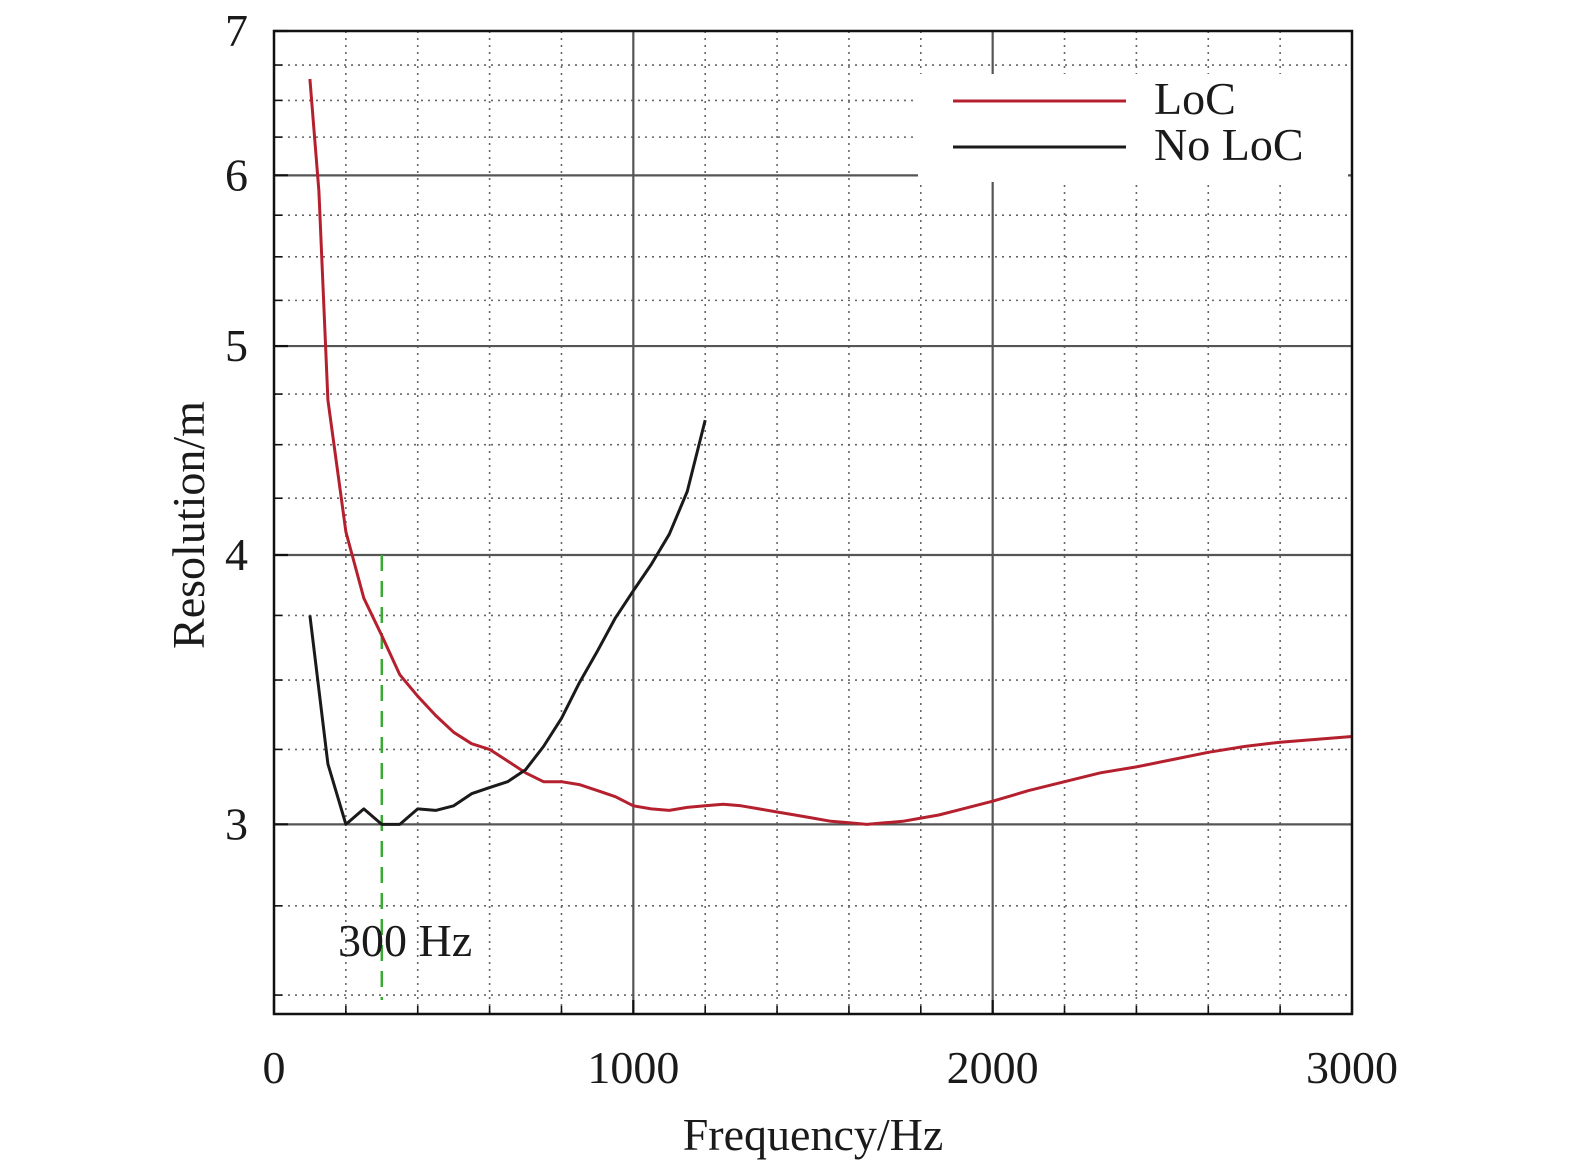  What do you see at coordinates (236, 345) in the screenshot?
I see `y-tick-label: 5` at bounding box center [236, 345].